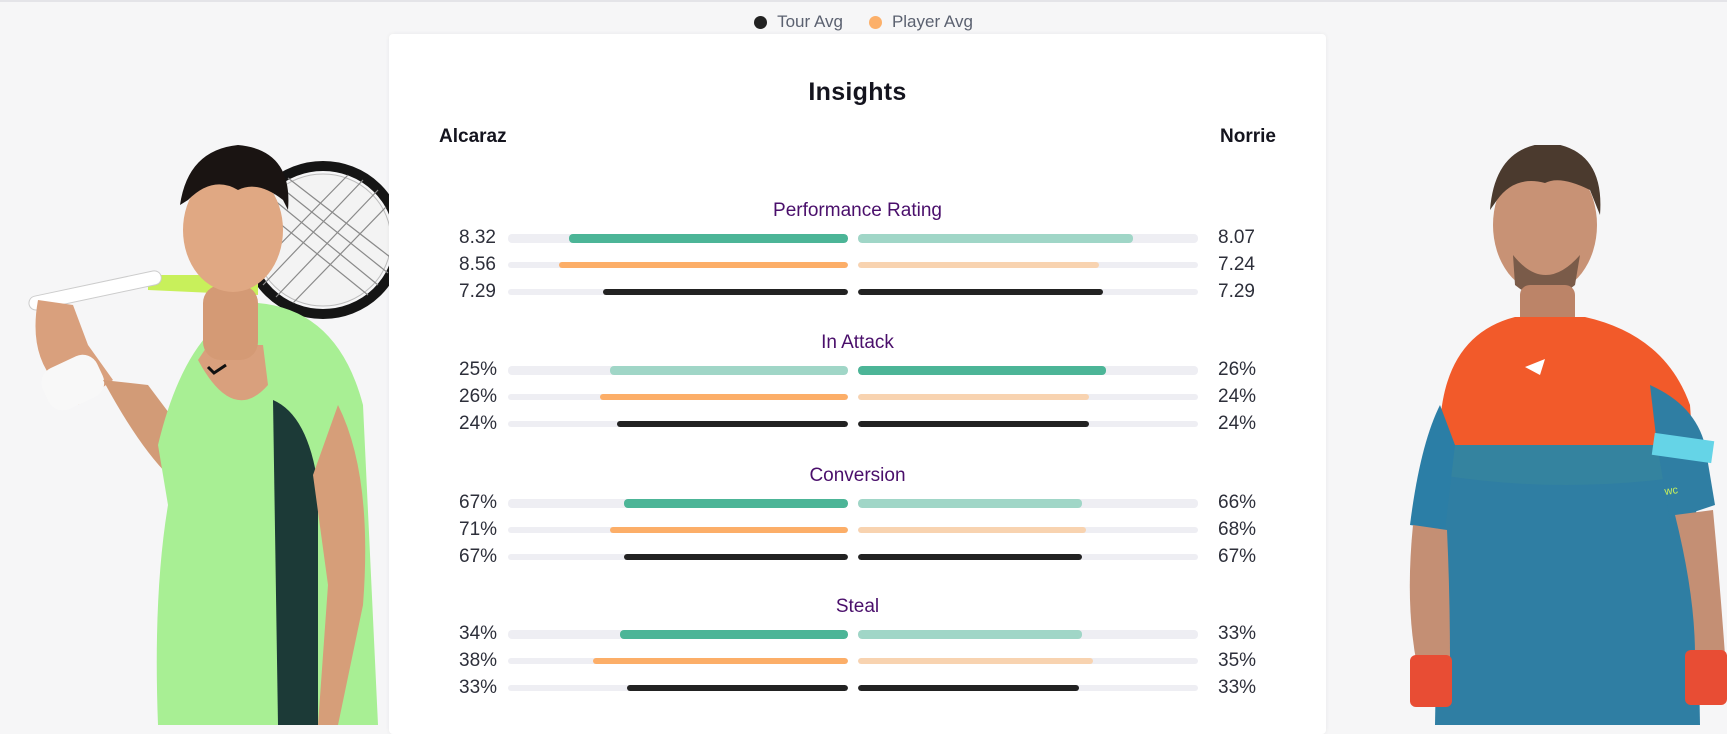  I want to click on stat-value-left: 34%, so click(478, 633).